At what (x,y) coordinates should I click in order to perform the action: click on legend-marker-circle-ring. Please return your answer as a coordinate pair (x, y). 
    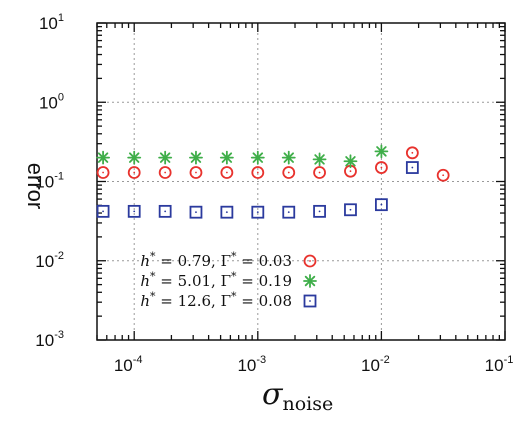
    Looking at the image, I should click on (310, 261).